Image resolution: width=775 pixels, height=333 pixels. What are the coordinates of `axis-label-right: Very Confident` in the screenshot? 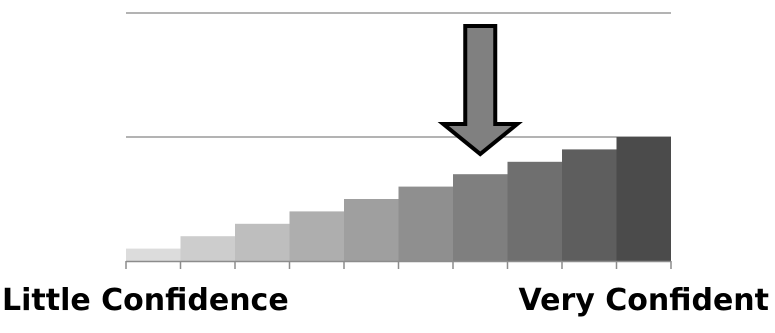 It's located at (643, 300).